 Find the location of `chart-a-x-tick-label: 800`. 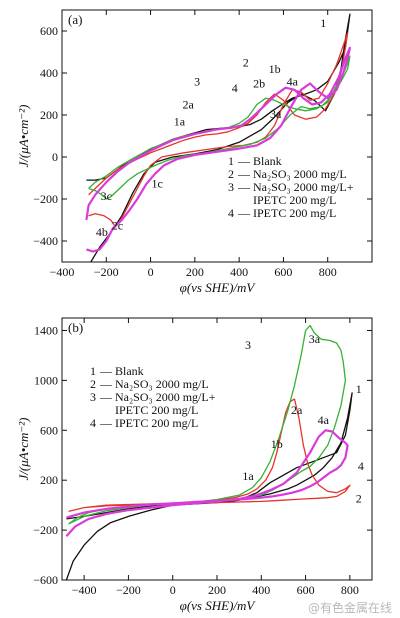

chart-a-x-tick-label: 800 is located at coordinates (328, 272).